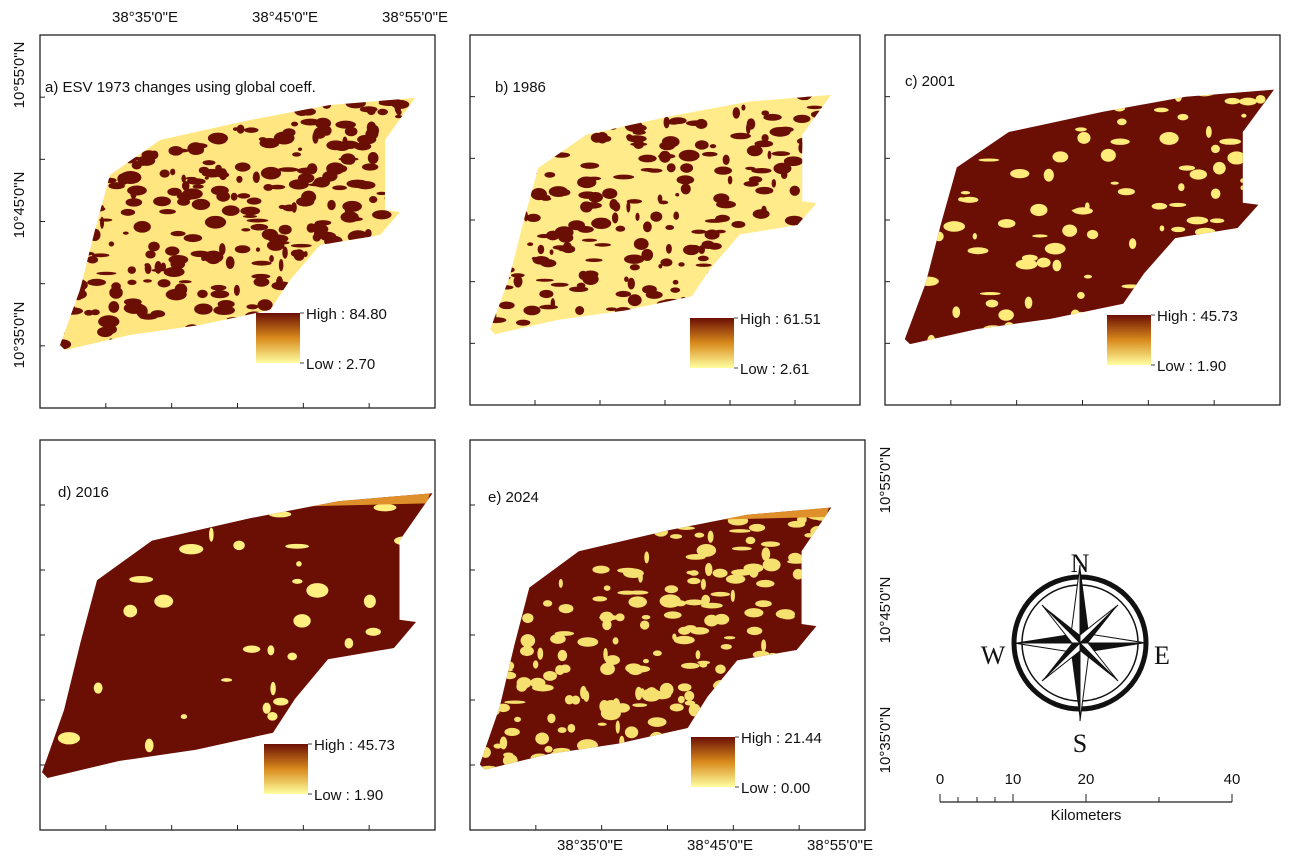 The height and width of the screenshot is (863, 1290). Describe the element at coordinates (1086, 779) in the screenshot. I see `scale-tick-label: 20` at that location.